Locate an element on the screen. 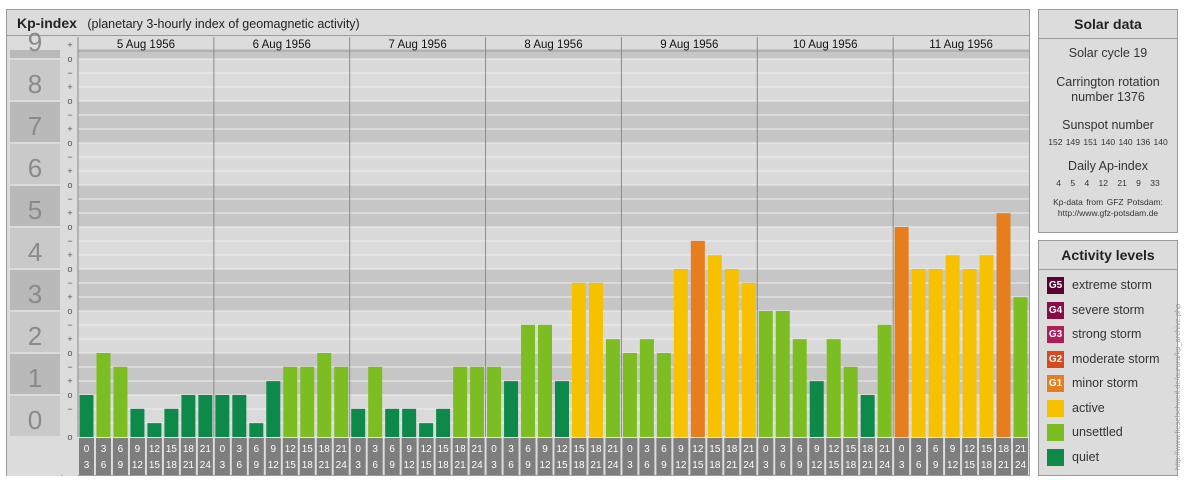 The width and height of the screenshot is (1184, 480). activity-levels-title: Activity levels is located at coordinates (1108, 255).